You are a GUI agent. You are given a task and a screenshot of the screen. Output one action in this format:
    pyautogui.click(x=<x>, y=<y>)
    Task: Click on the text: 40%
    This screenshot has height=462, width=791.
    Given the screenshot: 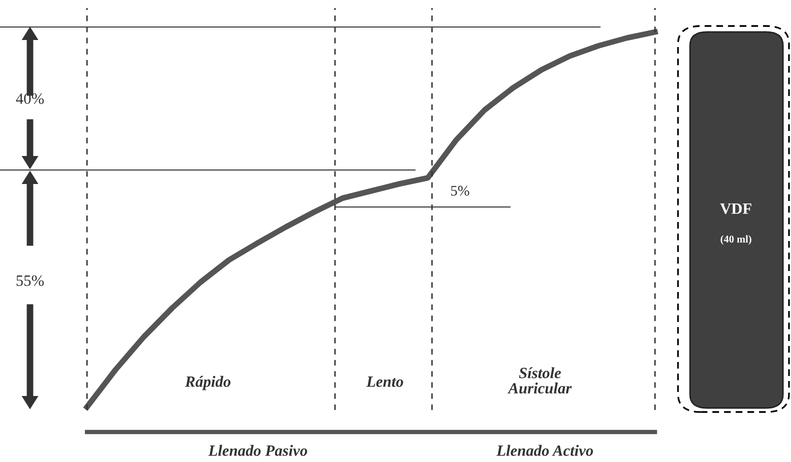 What is the action you would take?
    pyautogui.click(x=30, y=98)
    